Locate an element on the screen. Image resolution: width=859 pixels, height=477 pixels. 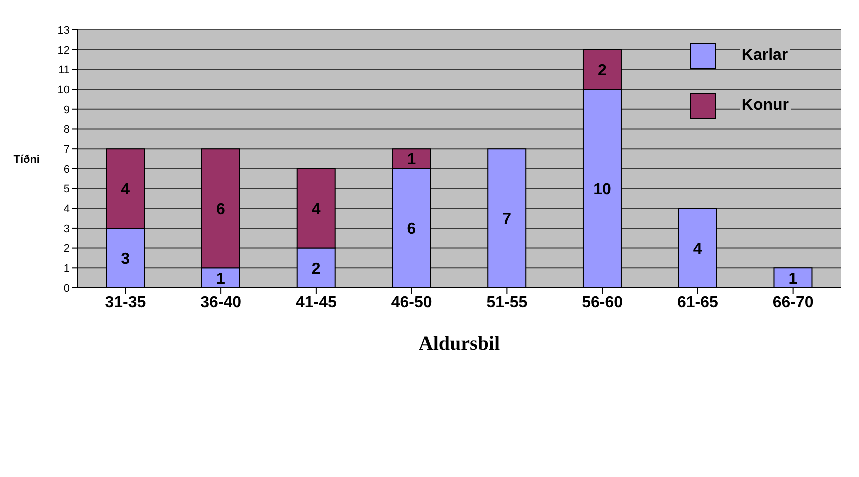
y-tick-label: 7 is located at coordinates (67, 150).